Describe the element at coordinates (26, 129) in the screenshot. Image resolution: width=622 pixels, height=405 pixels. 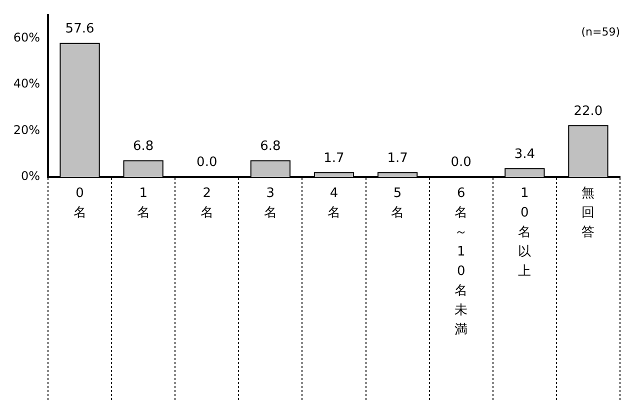
I see `y-tick-label: 20%` at that location.